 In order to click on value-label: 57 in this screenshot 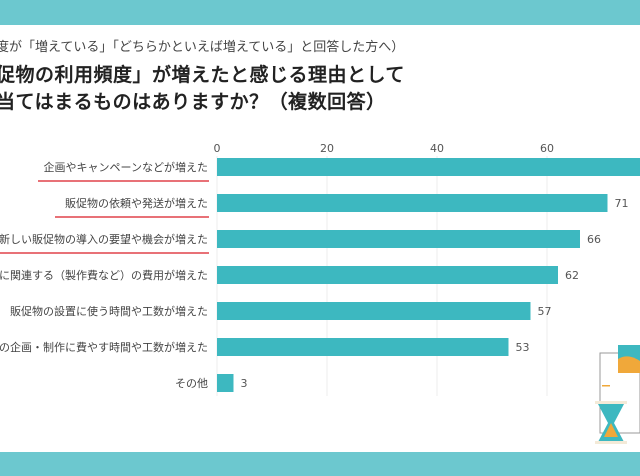, I will do `click(545, 311)`.